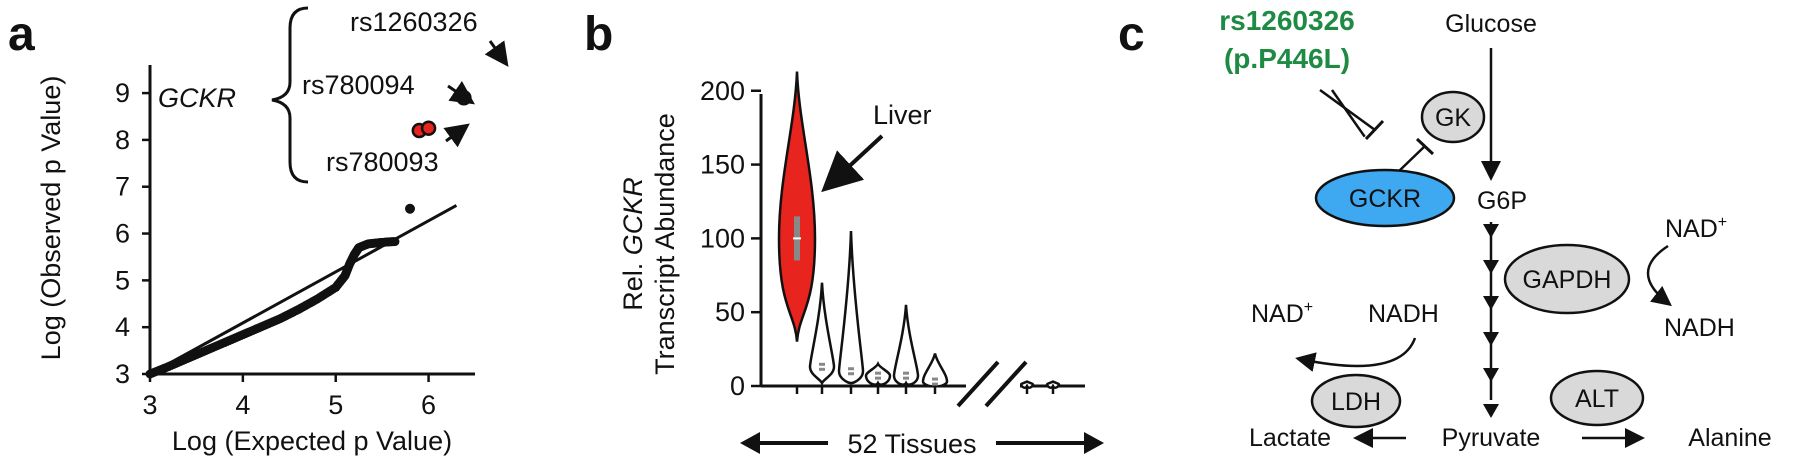  I want to click on glucose-label: Glucose, so click(1491, 24).